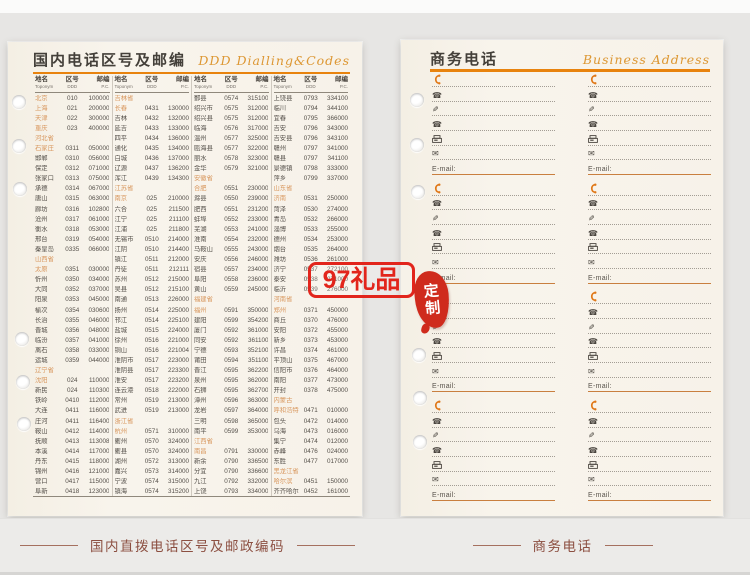 Image resolution: width=750 pixels, height=575 pixels. I want to click on cell-name: 临川, so click(280, 108).